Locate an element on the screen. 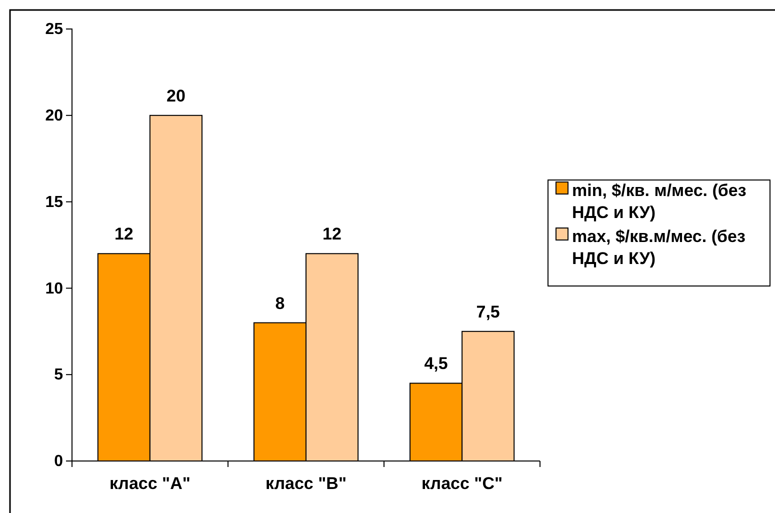 The image size is (775, 513). legend-label: max, $/кв.м/мес. (без НДС и КУ) is located at coordinates (659, 247).